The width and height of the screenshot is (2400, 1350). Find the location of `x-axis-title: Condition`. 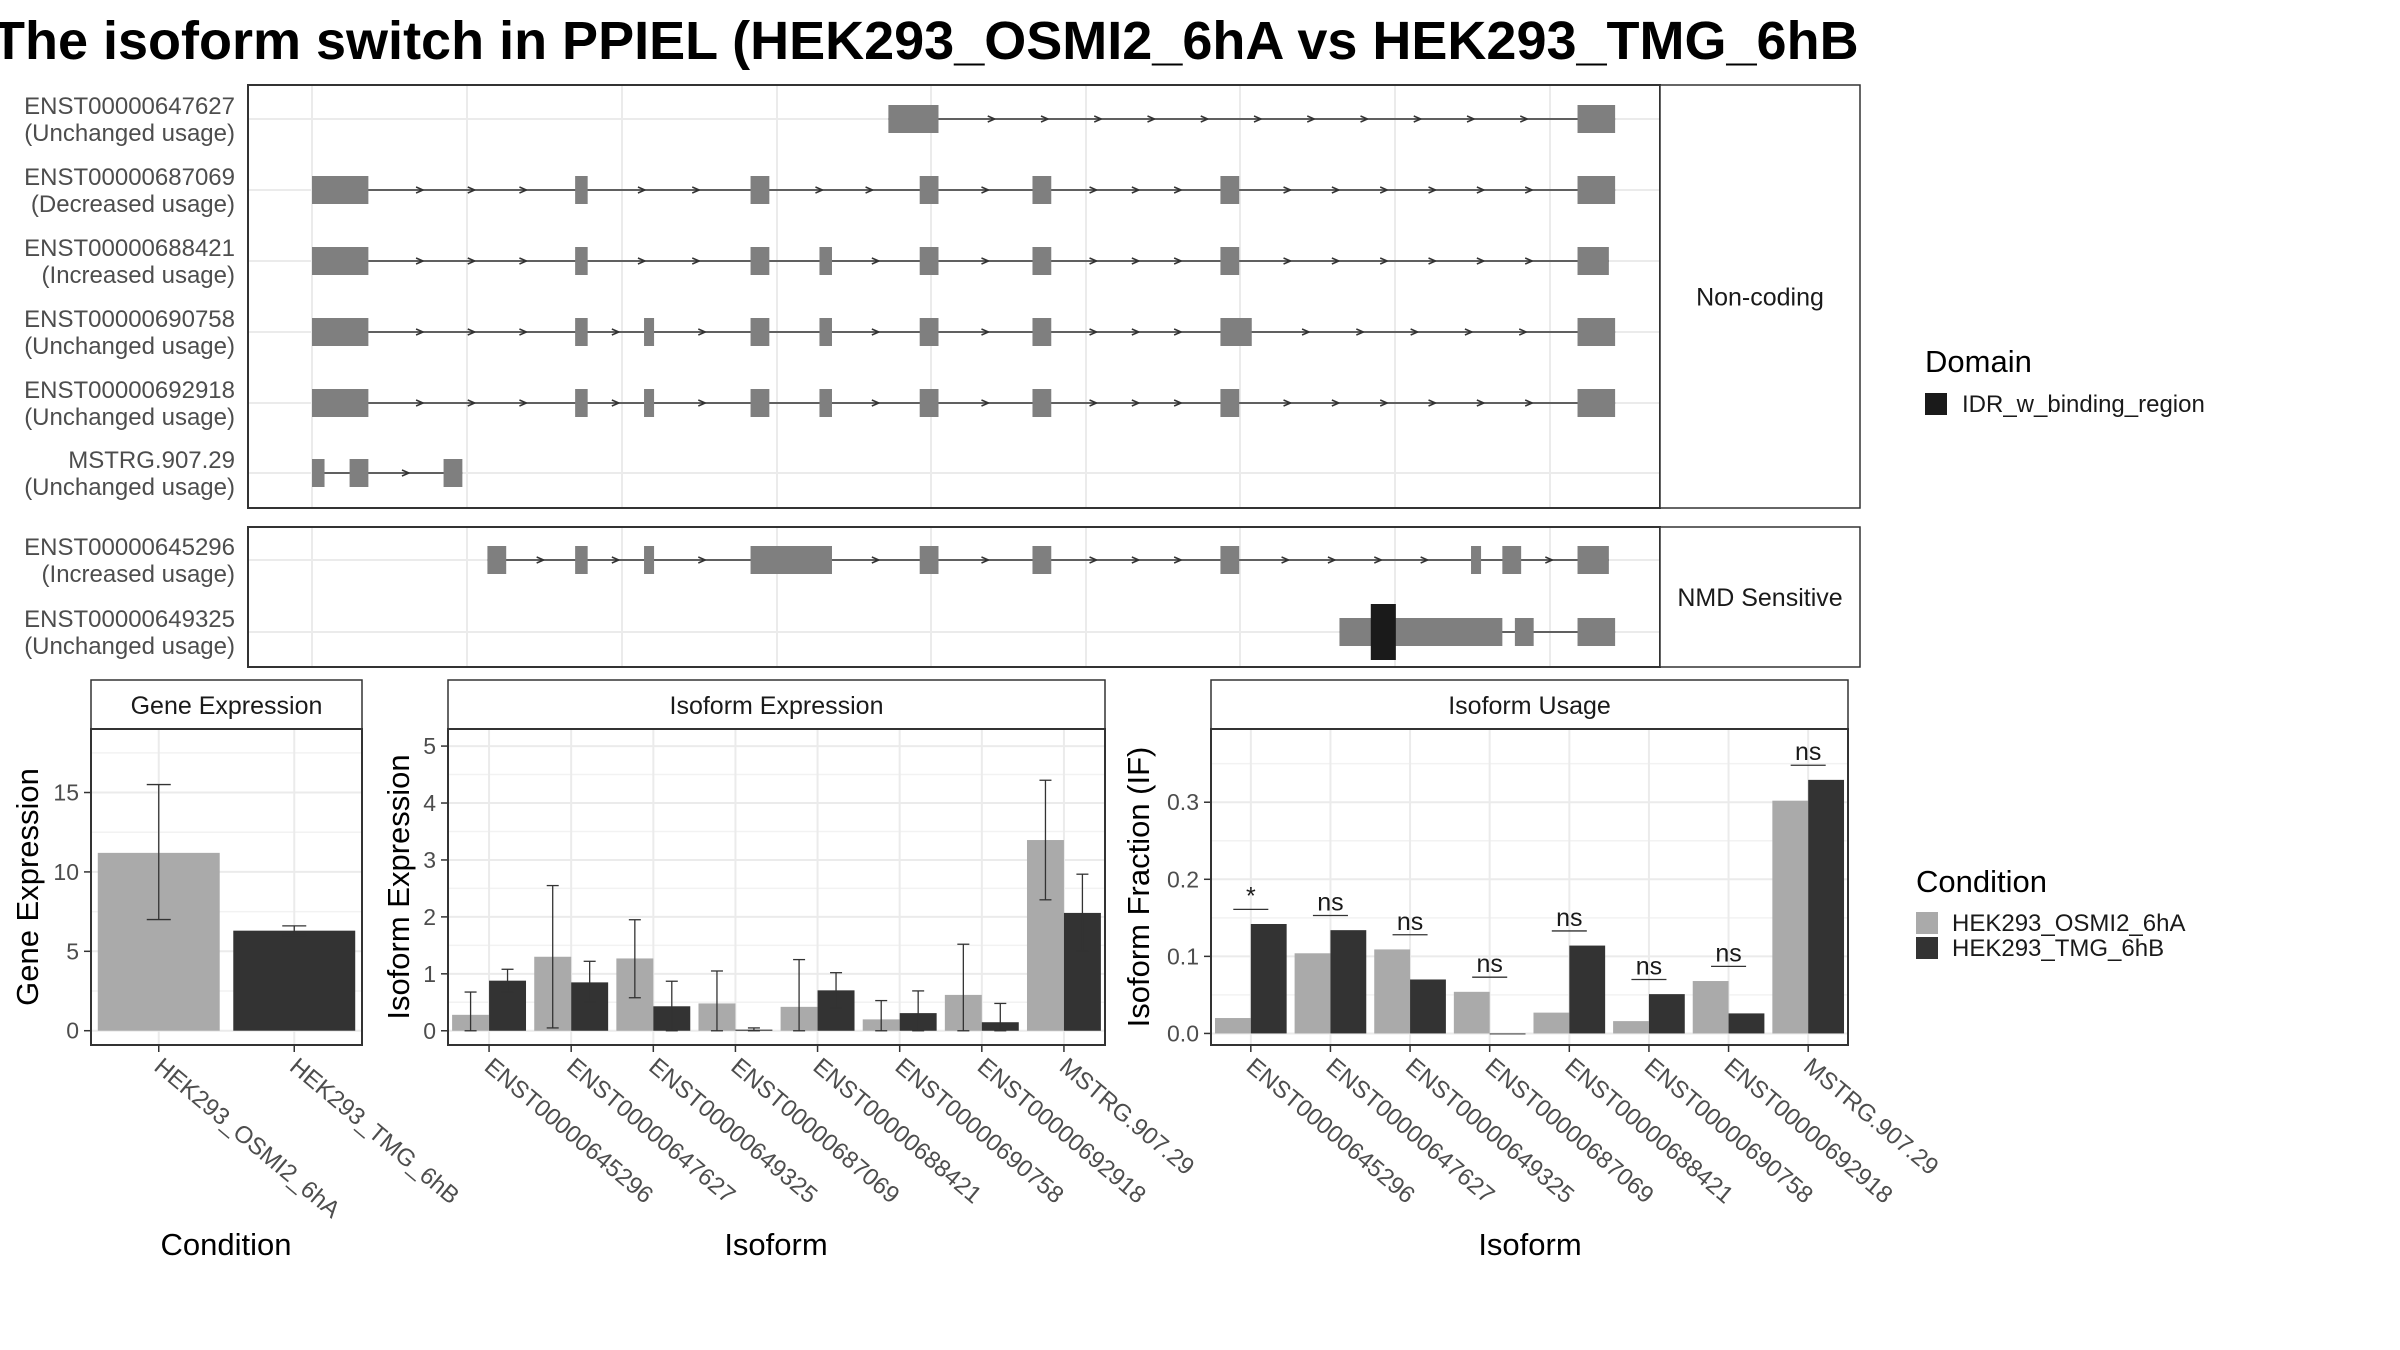

x-axis-title: Condition is located at coordinates (226, 1244).